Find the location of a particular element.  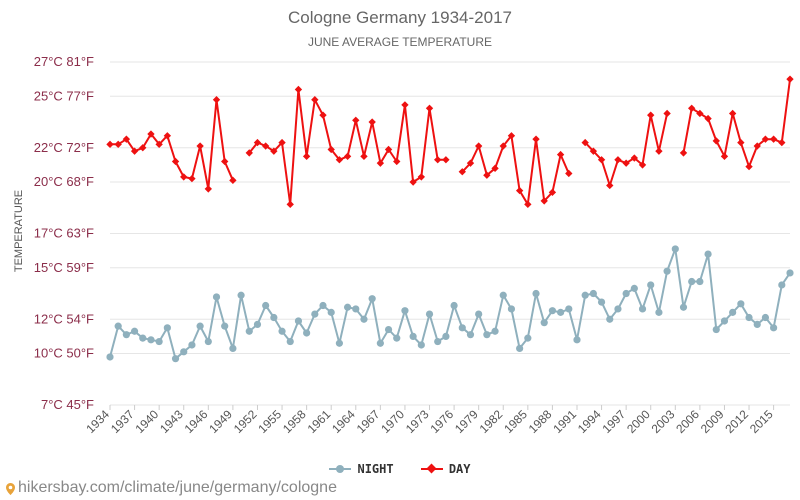

x-tick-label: 2012 is located at coordinates (736, 421).